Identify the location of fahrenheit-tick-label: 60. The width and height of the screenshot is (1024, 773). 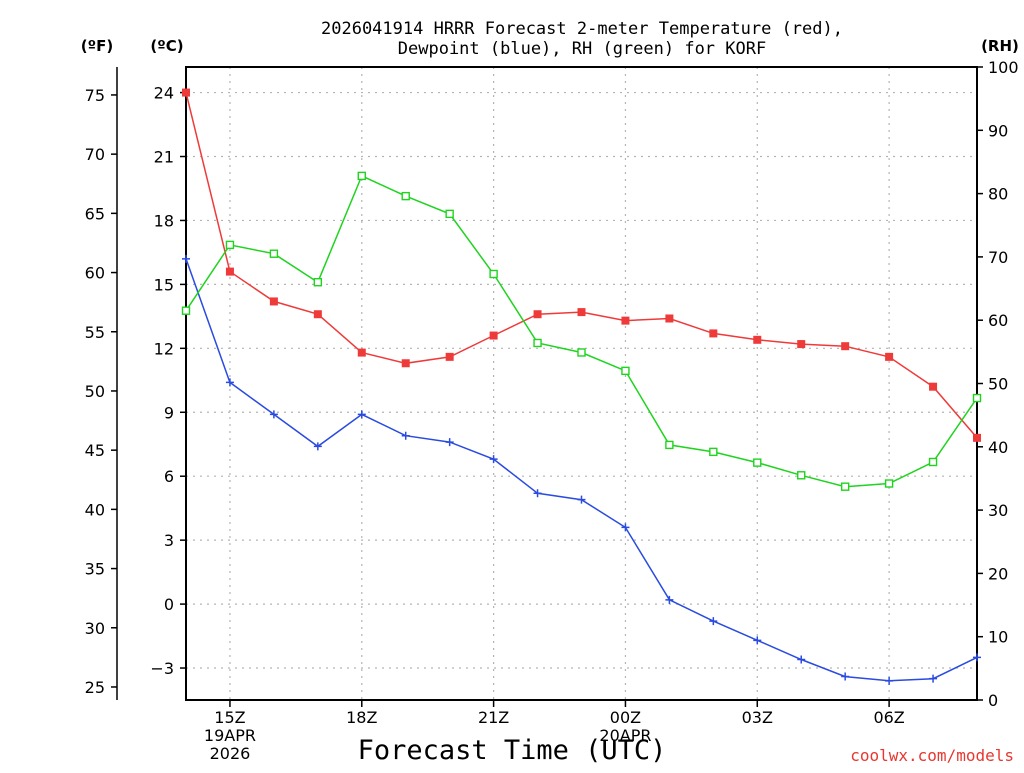
(95, 273).